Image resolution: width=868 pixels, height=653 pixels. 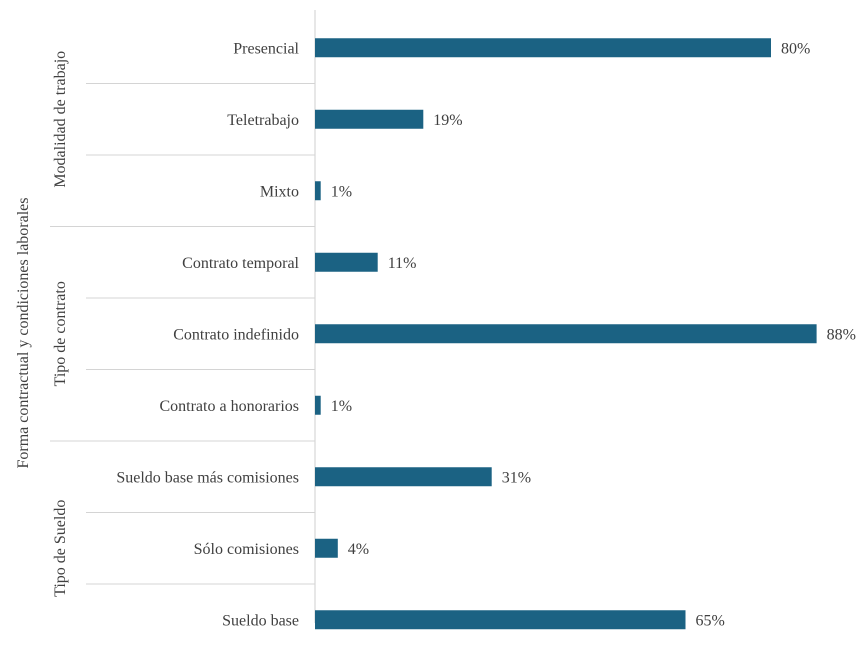 I want to click on category-label: Sólo comisiones, so click(x=246, y=549).